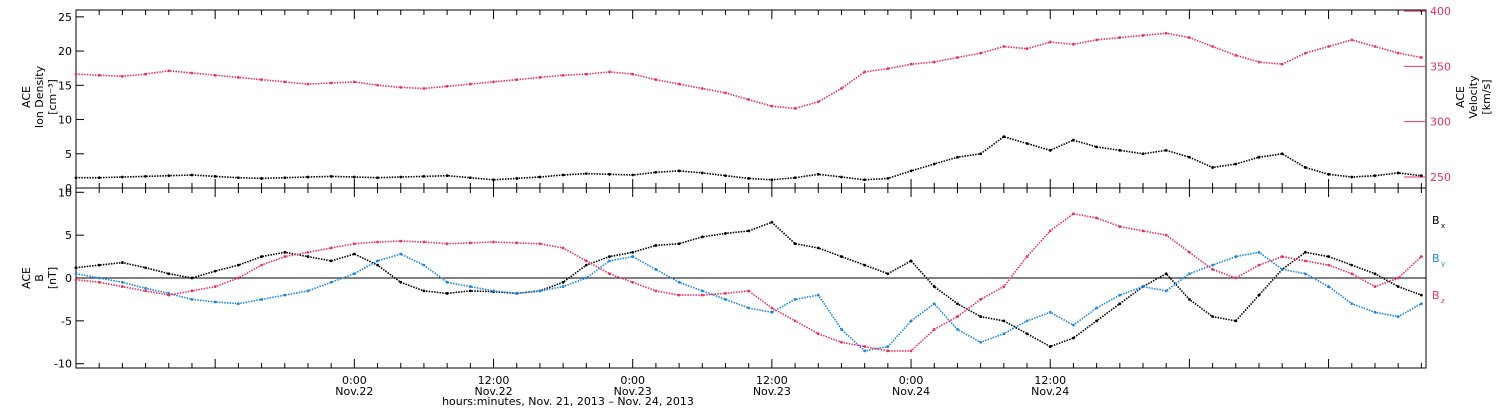 The image size is (1500, 410). What do you see at coordinates (1440, 11) in the screenshot?
I see `velocity-ytick-label: 400` at bounding box center [1440, 11].